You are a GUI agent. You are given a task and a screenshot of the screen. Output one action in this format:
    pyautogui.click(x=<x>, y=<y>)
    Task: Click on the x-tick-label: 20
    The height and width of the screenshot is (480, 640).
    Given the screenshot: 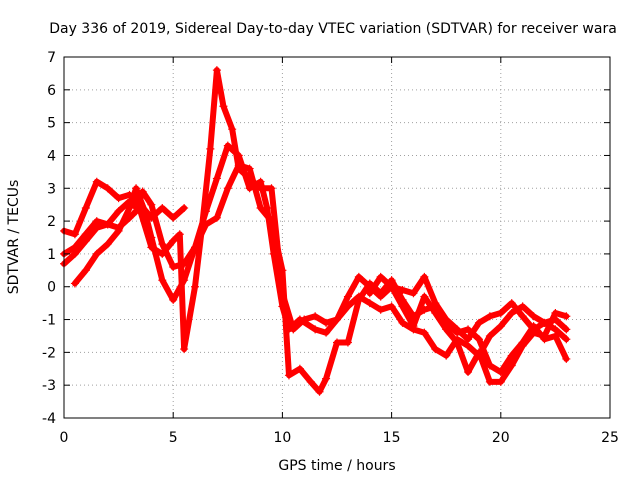 What is the action you would take?
    pyautogui.click(x=501, y=438)
    